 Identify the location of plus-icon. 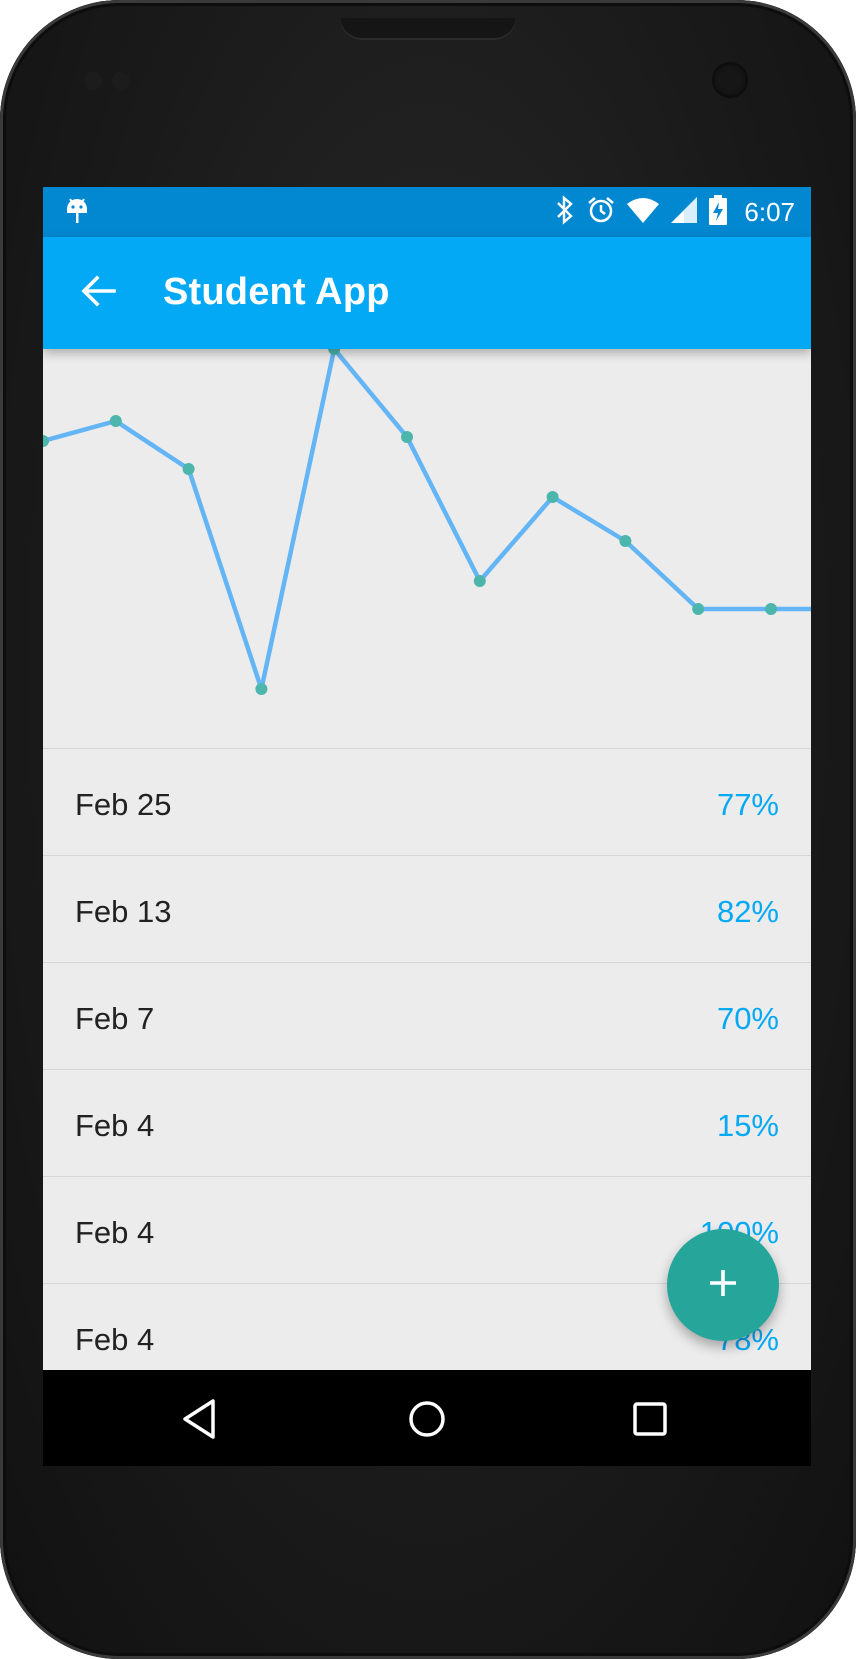
(723, 1285).